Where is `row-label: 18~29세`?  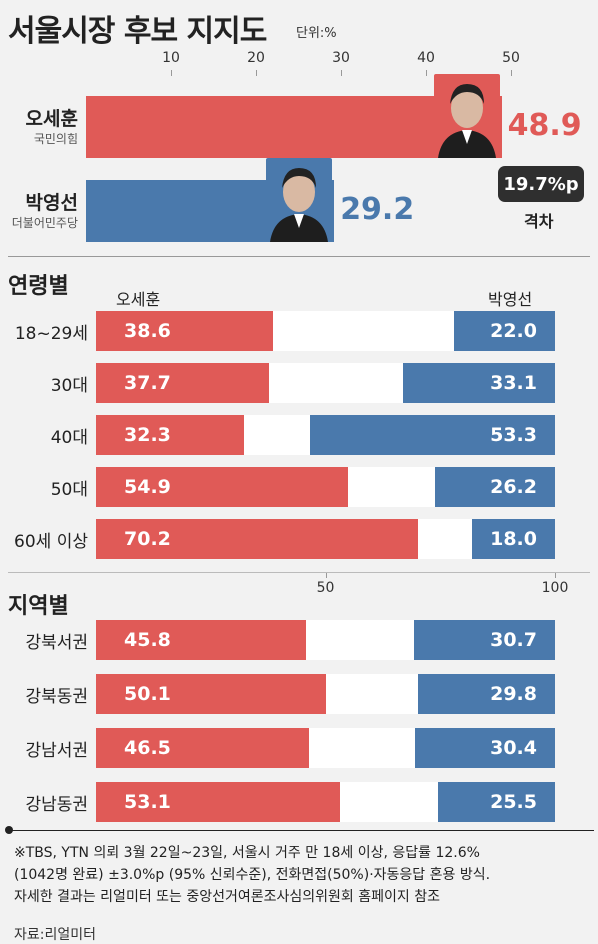
row-label: 18~29세 is located at coordinates (51, 334).